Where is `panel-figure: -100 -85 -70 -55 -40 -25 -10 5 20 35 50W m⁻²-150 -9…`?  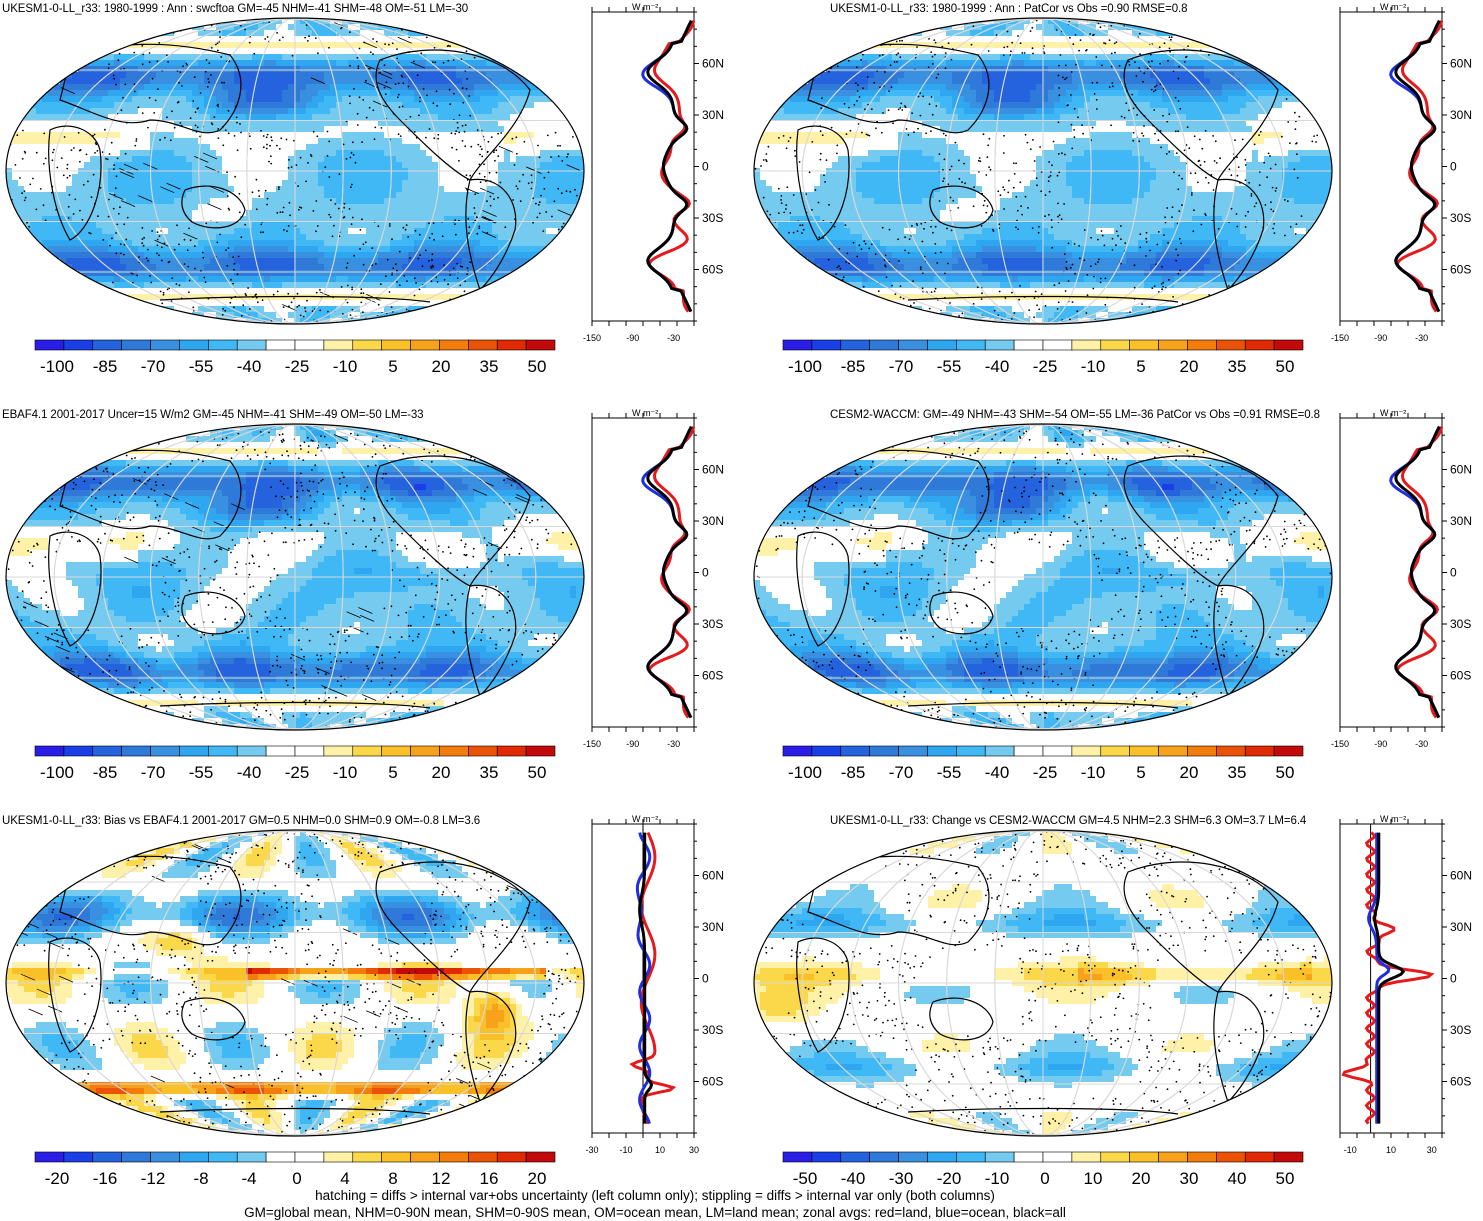 panel-figure: -100 -85 -70 -55 -40 -25 -10 5 20 35 50W m⁻²-150 -9… is located at coordinates (1112, 189).